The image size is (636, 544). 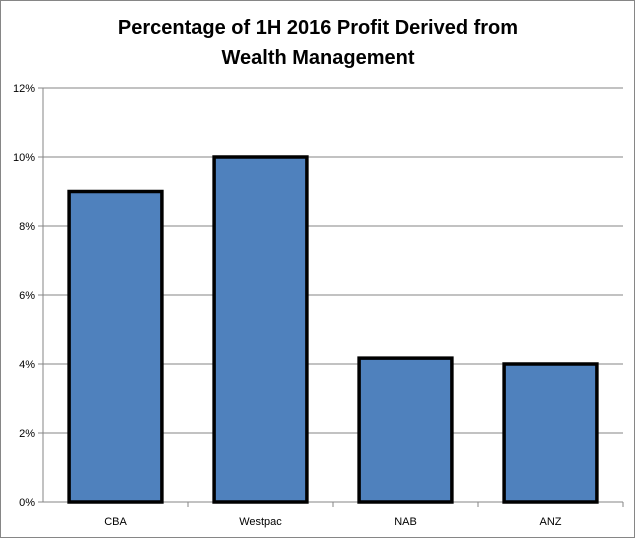 I want to click on y-tick-label: 8%, so click(x=27, y=227).